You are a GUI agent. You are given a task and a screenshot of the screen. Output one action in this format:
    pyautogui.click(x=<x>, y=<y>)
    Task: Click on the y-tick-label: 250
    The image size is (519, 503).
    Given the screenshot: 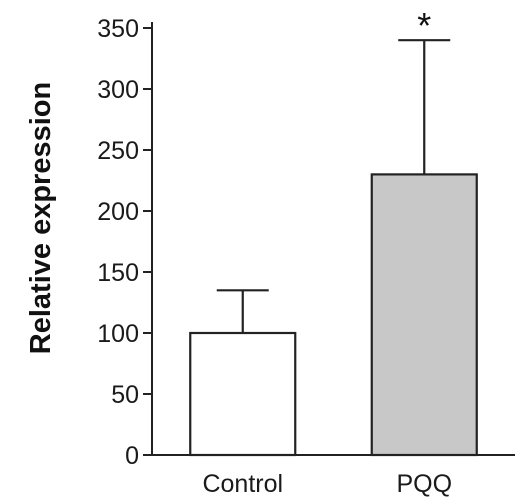 What is the action you would take?
    pyautogui.click(x=118, y=151)
    